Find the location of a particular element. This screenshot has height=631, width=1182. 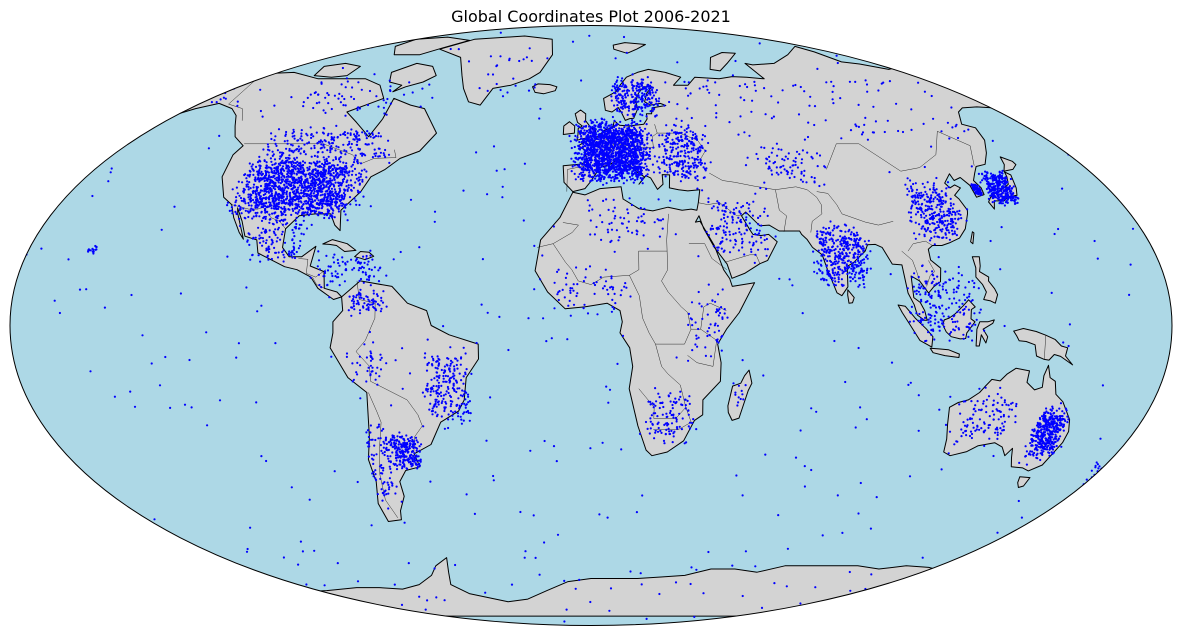

plot-title: Global Coordinates Plot 2006-2021 is located at coordinates (591, 16).